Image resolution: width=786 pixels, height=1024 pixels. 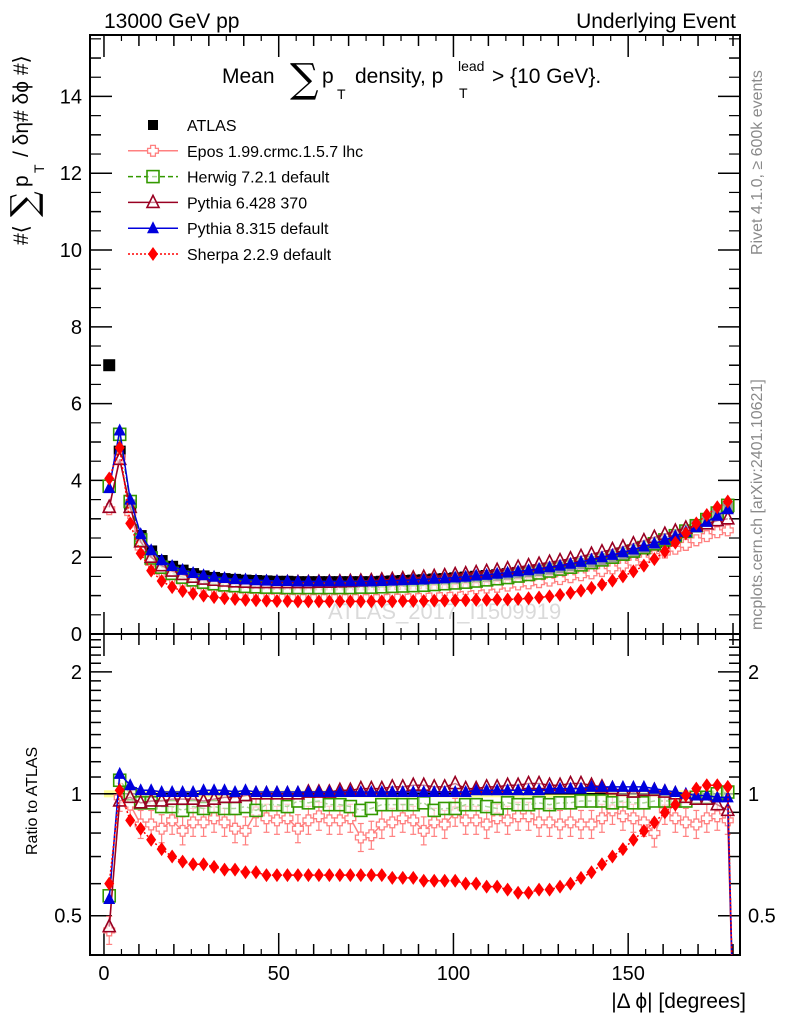 What do you see at coordinates (21, 106) in the screenshot?
I see `ylabel-b: / δη# δϕ #⟩` at bounding box center [21, 106].